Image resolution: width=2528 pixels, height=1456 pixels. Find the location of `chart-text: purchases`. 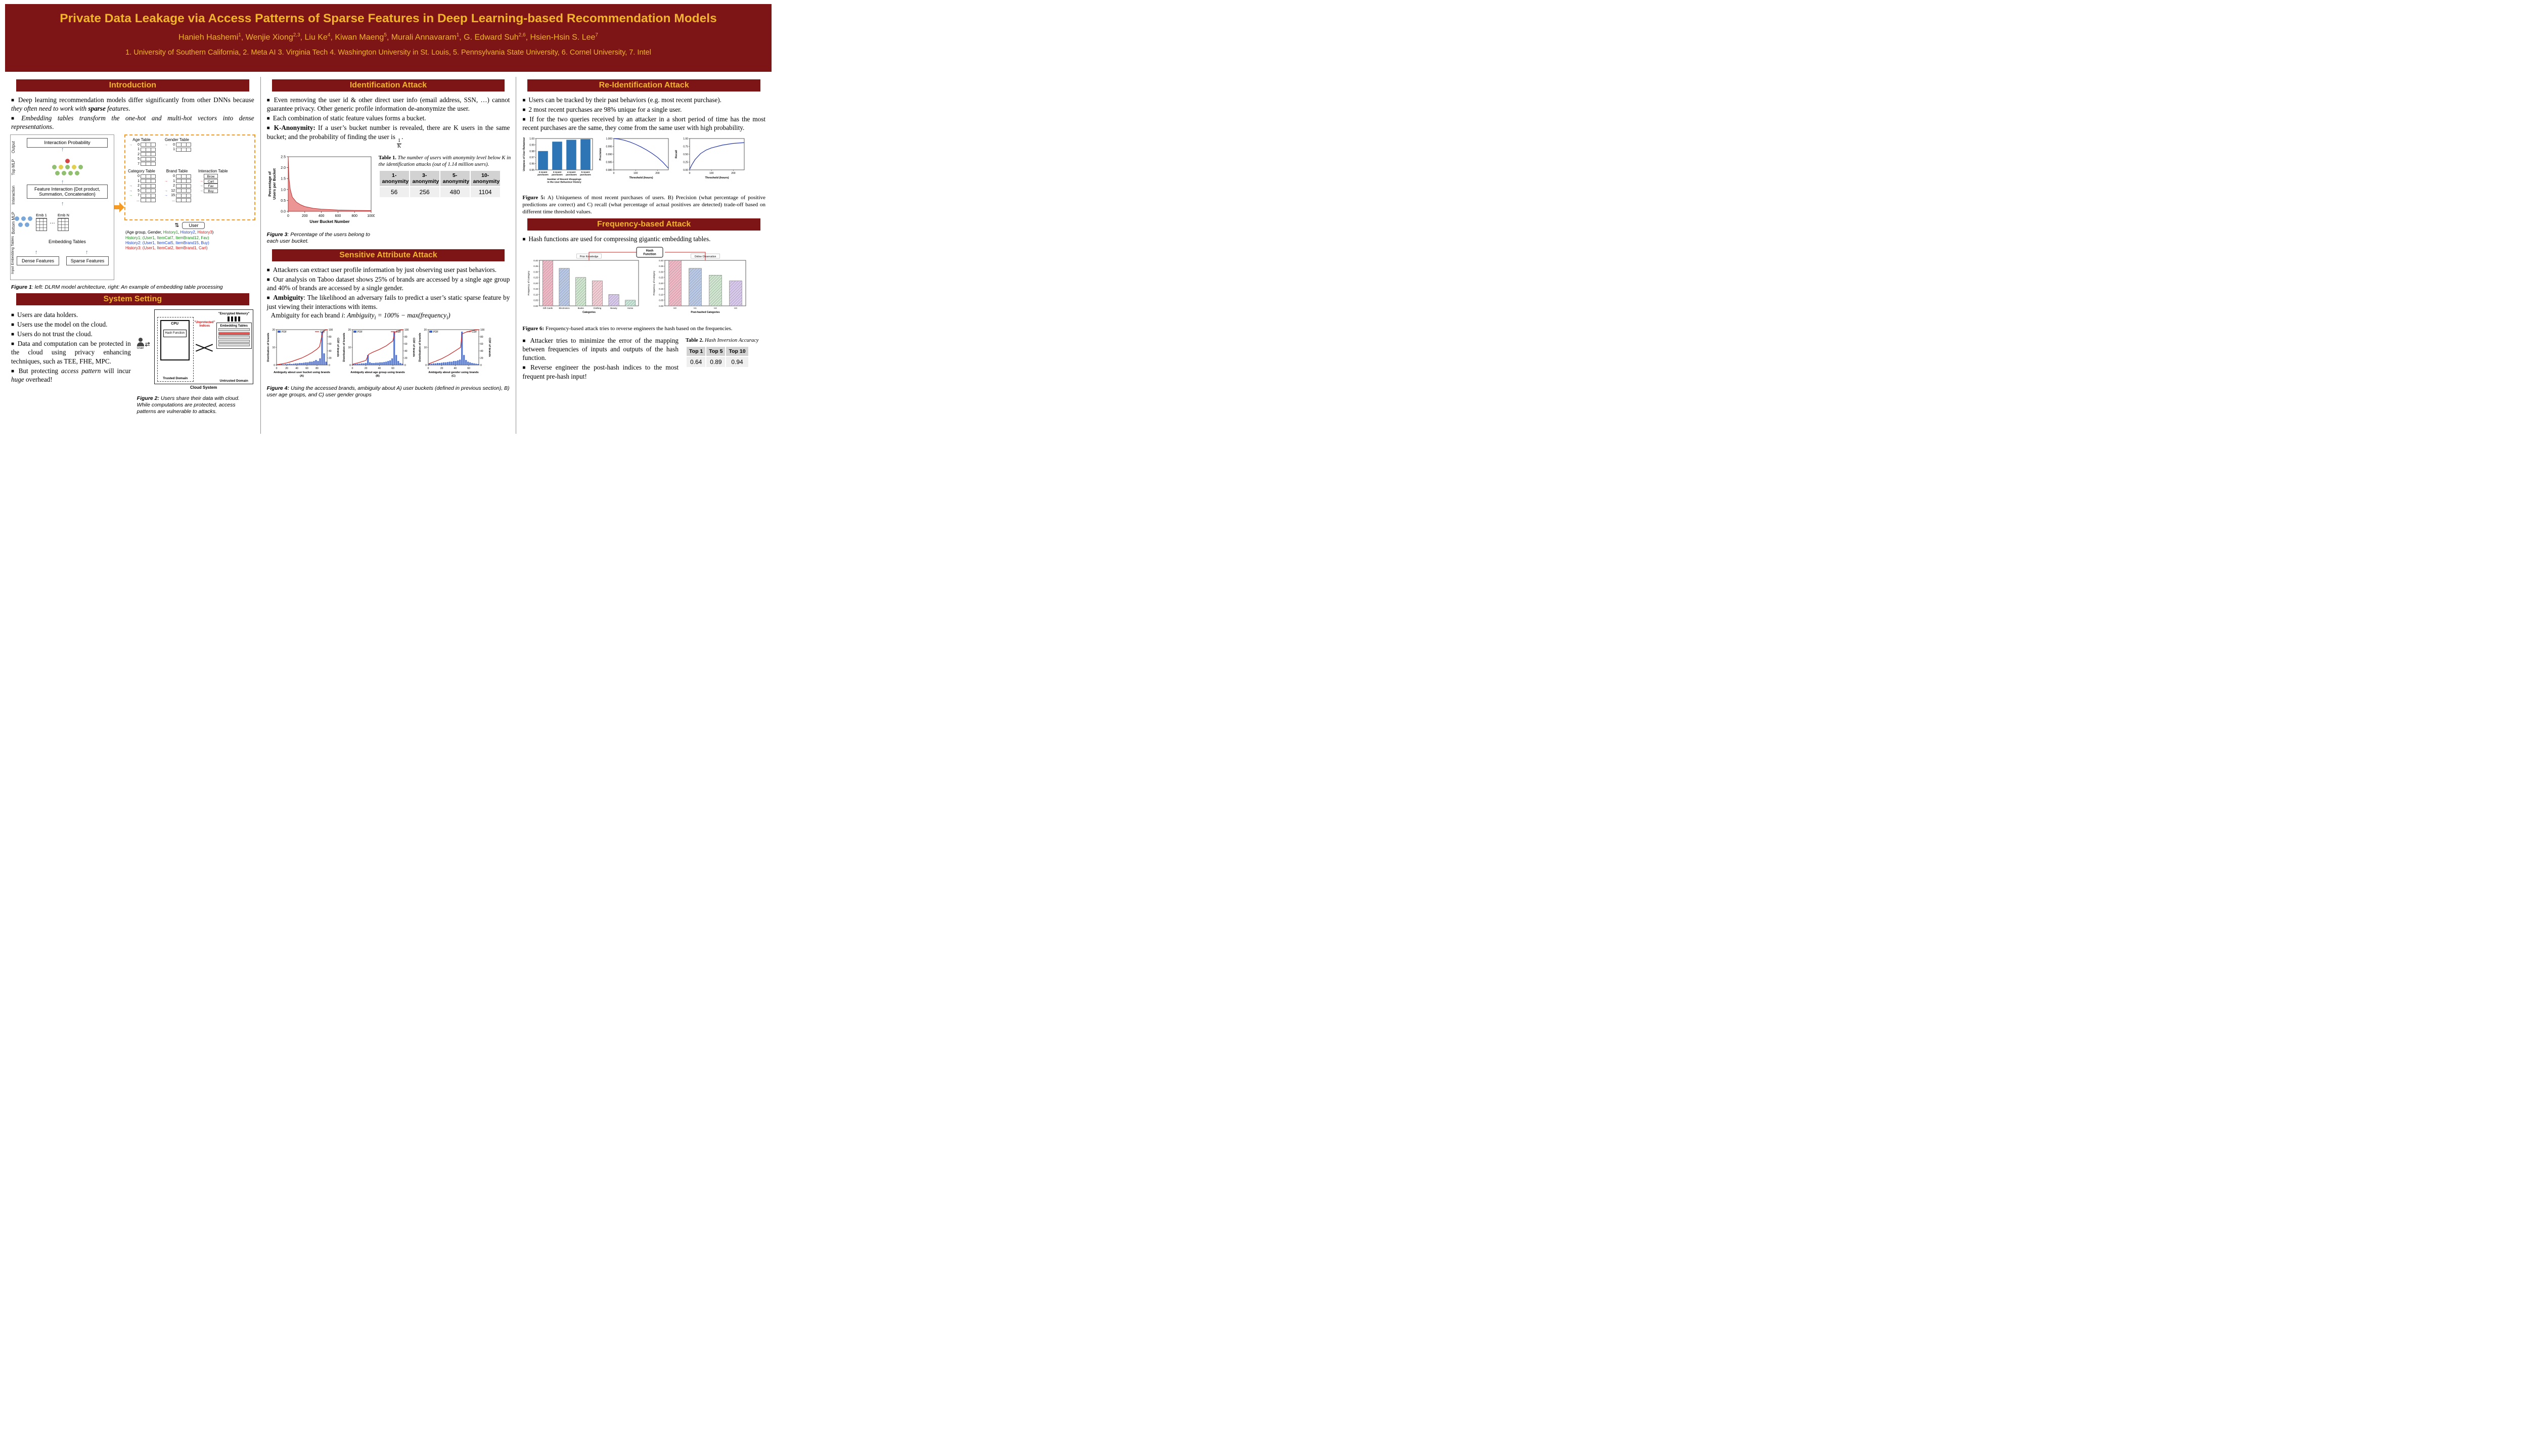

chart-text: purchases is located at coordinates (586, 174).